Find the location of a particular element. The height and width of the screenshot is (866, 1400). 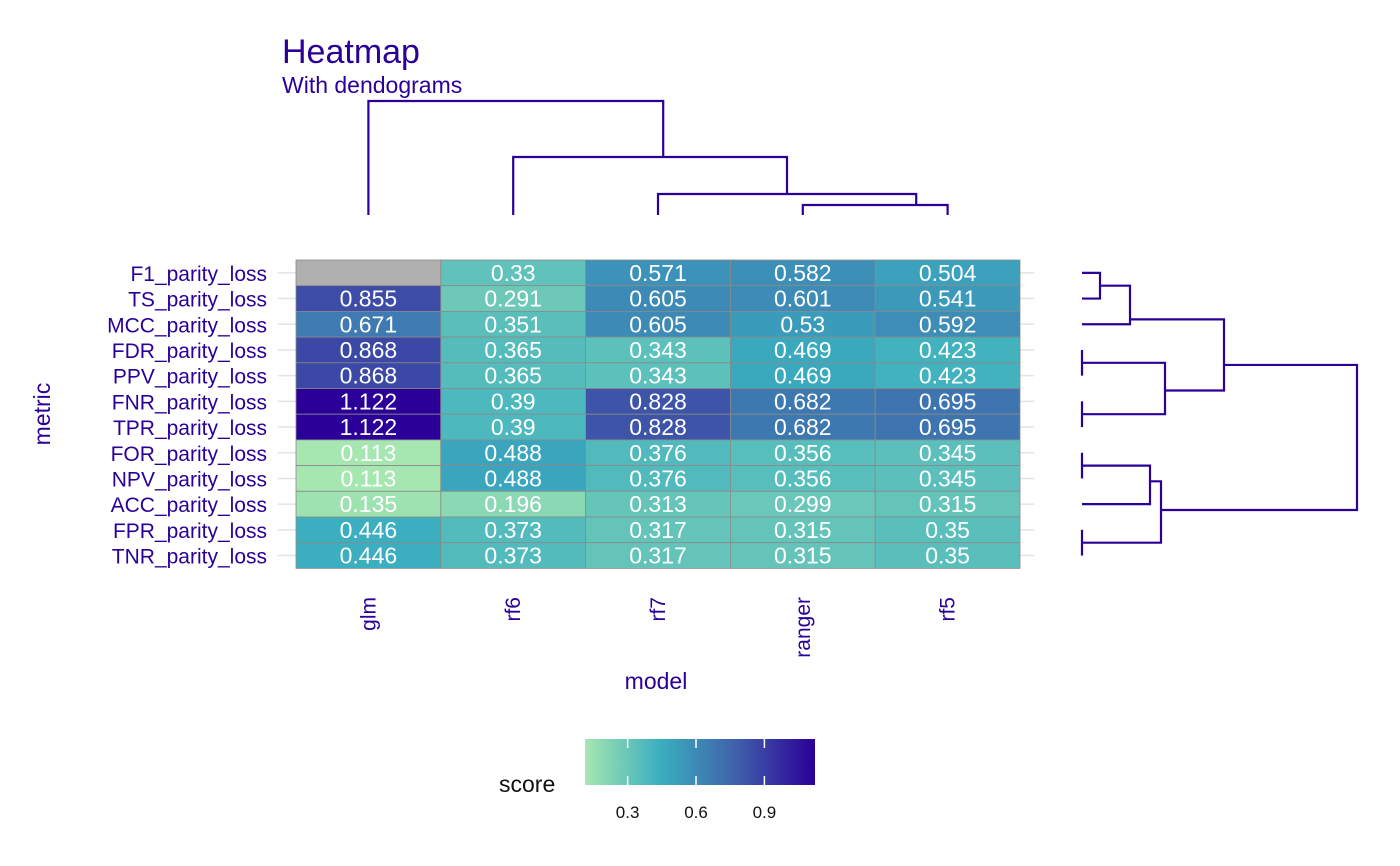

cell-value-label: 0.33 is located at coordinates (513, 273).